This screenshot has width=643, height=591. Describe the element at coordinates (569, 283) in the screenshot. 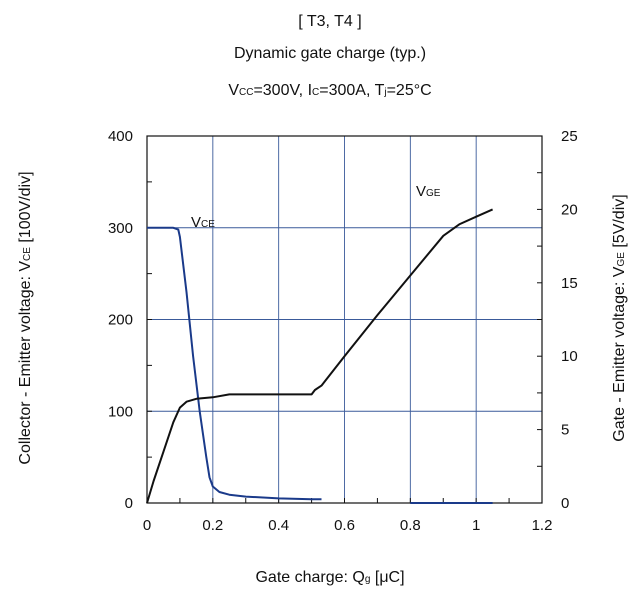

I see `y-right-tick-label: 15` at that location.